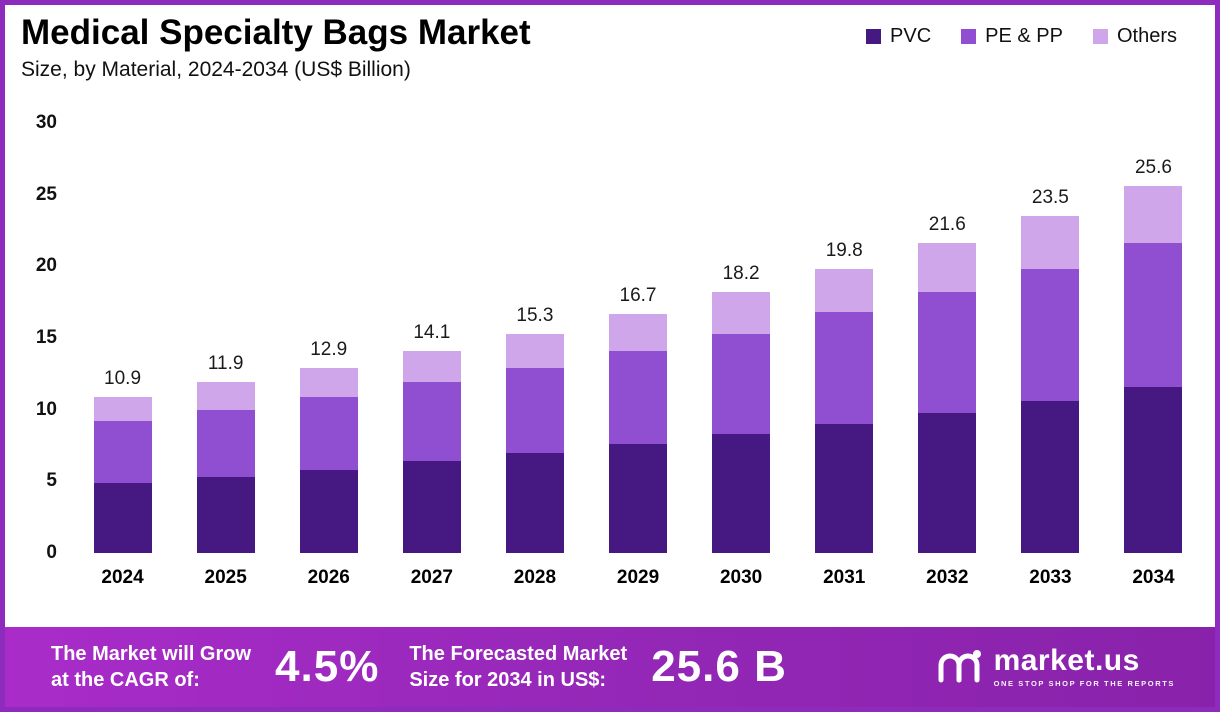 The height and width of the screenshot is (712, 1220). I want to click on bar-slot: 18.2, so click(741, 338).